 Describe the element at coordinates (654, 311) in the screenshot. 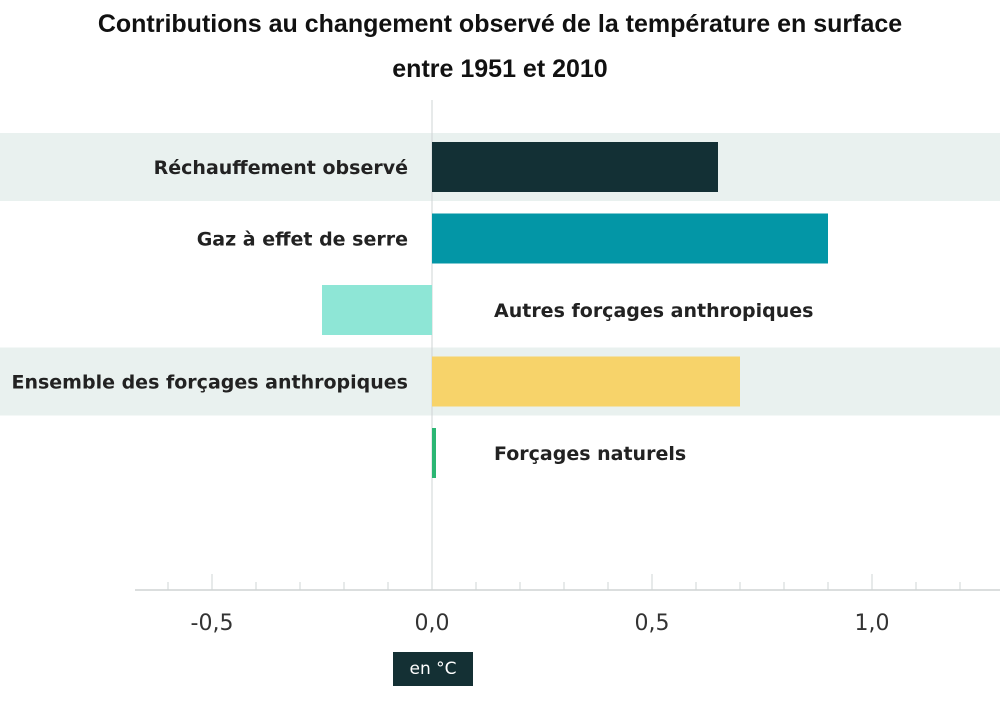

I see `bar-label: Autres forçages anthropiques` at that location.